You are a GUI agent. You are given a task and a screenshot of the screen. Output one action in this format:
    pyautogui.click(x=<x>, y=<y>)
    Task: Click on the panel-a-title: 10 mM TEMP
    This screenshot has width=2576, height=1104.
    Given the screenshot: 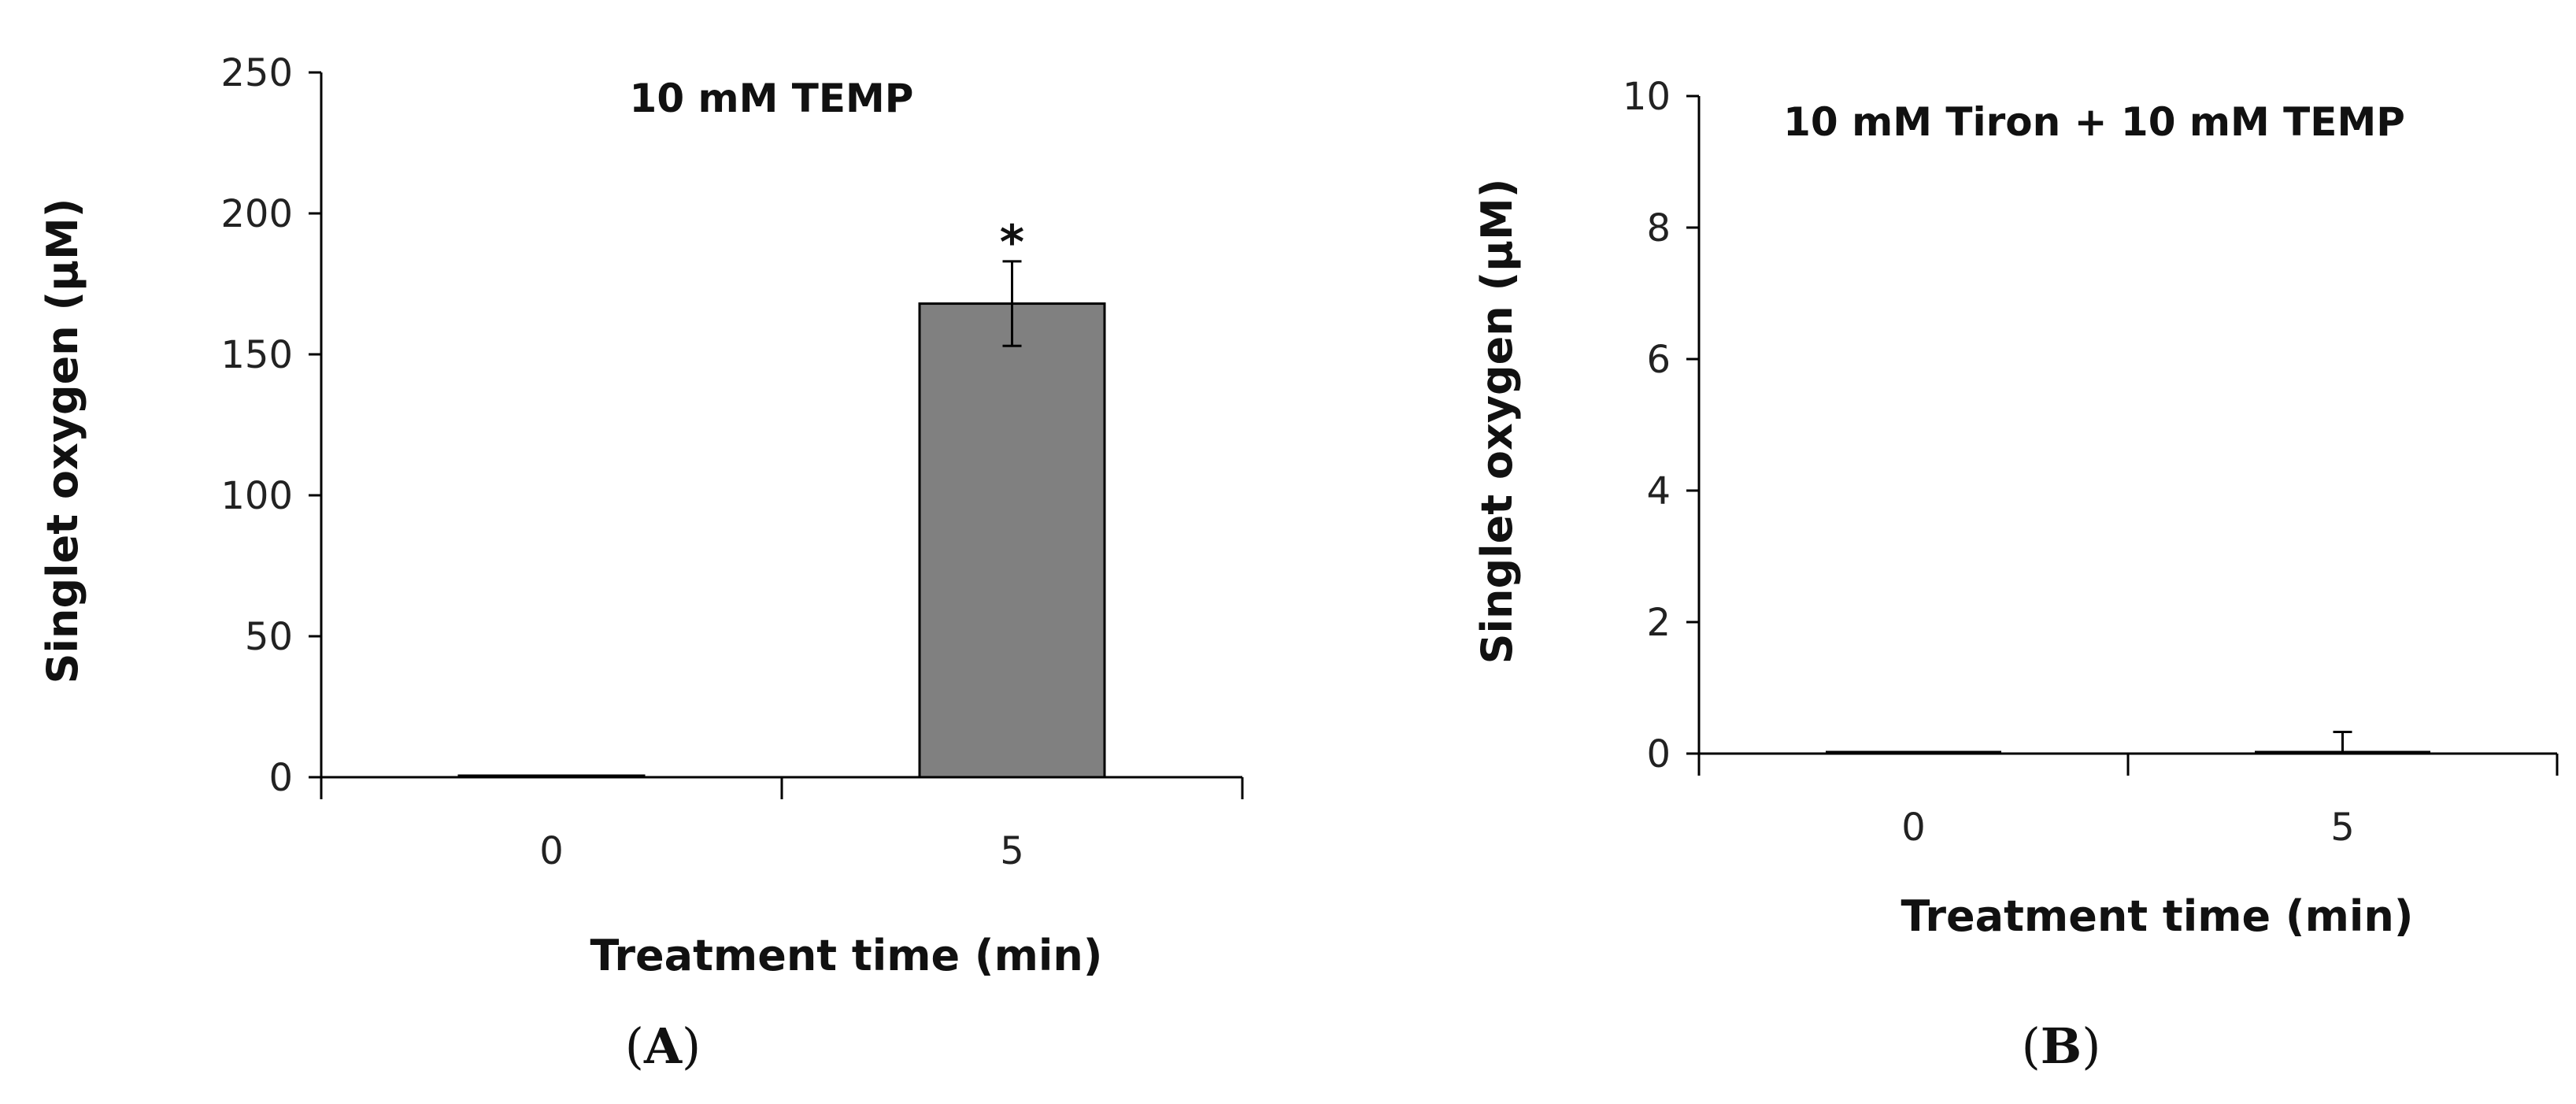 What is the action you would take?
    pyautogui.click(x=772, y=98)
    